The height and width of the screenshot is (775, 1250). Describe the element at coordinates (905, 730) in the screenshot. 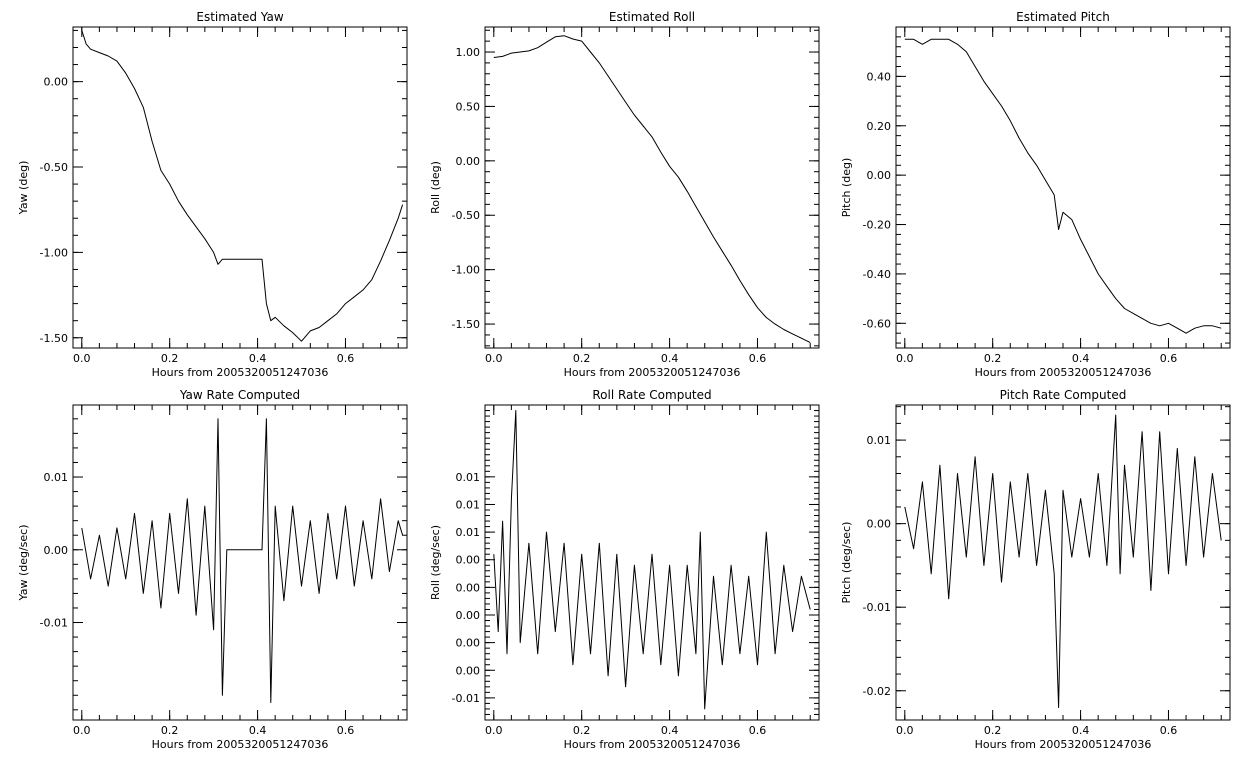

I see `pitch-rate-computed-xtick-label: 0.0` at that location.